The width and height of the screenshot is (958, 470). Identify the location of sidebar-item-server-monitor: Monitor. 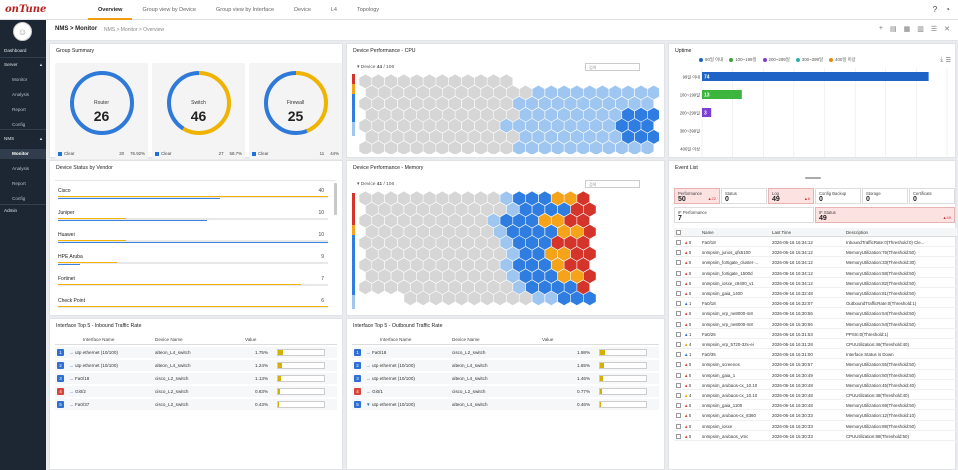
(23, 80).